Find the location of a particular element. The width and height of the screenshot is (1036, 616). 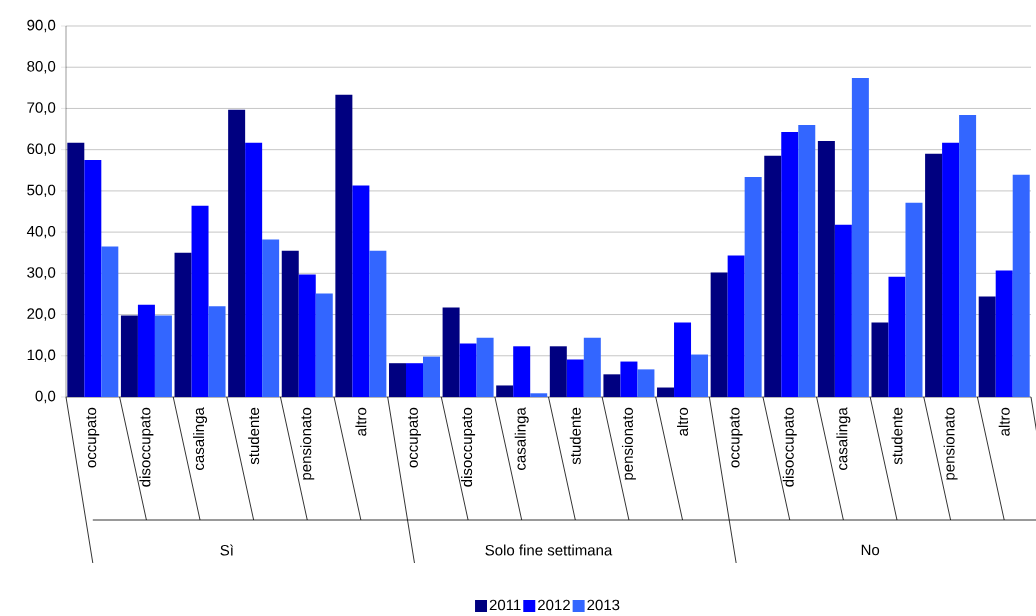

y-tick-label: 20,0 is located at coordinates (41, 314).